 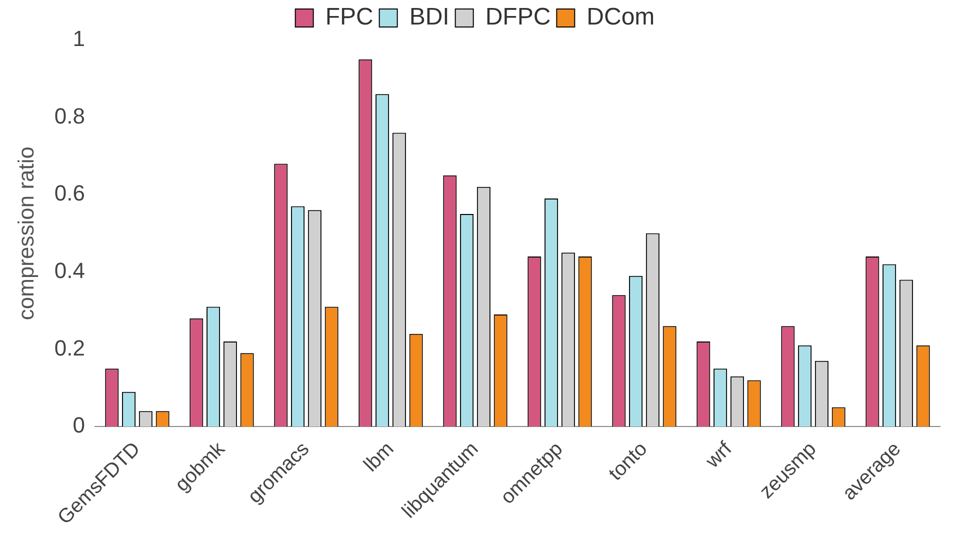 What do you see at coordinates (518, 17) in the screenshot?
I see `legend-label: DFPC` at bounding box center [518, 17].